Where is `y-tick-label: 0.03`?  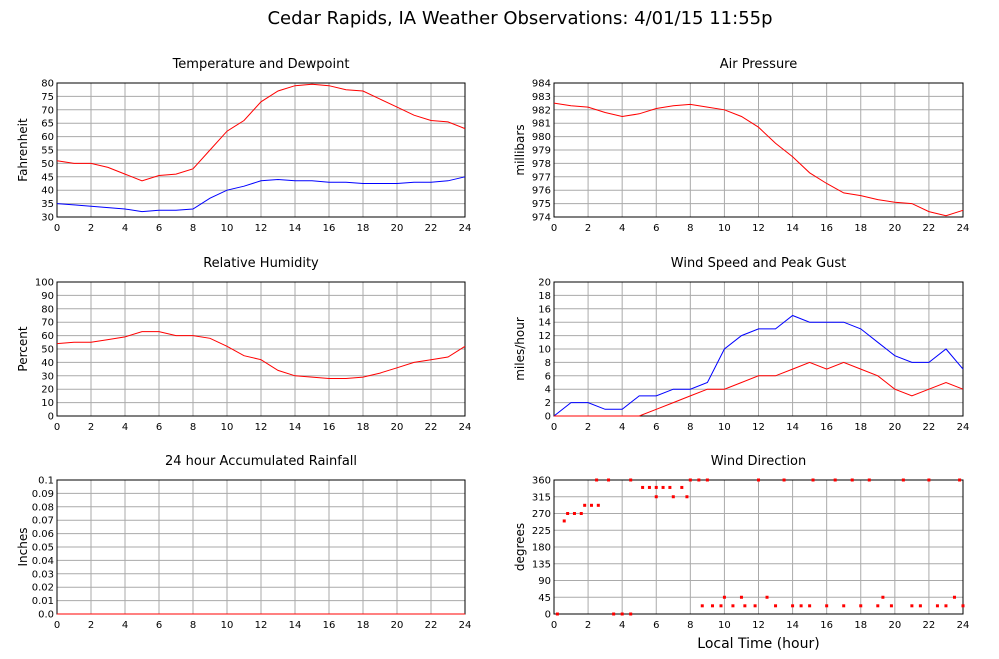 y-tick-label: 0.03 is located at coordinates (43, 574).